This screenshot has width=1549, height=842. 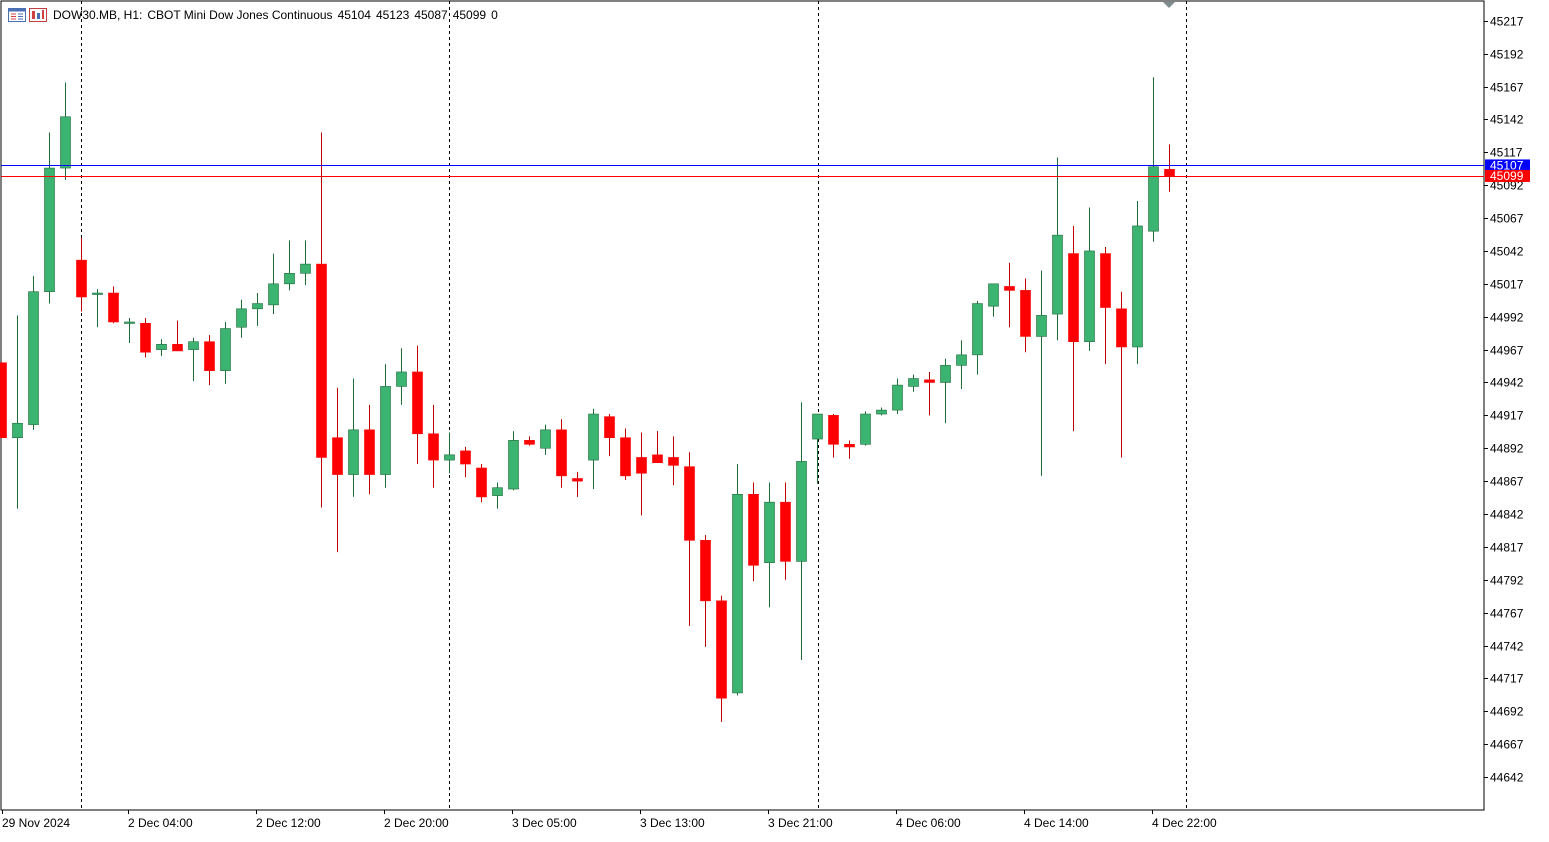 I want to click on y-axis-tick-label: 44867, so click(x=1507, y=482).